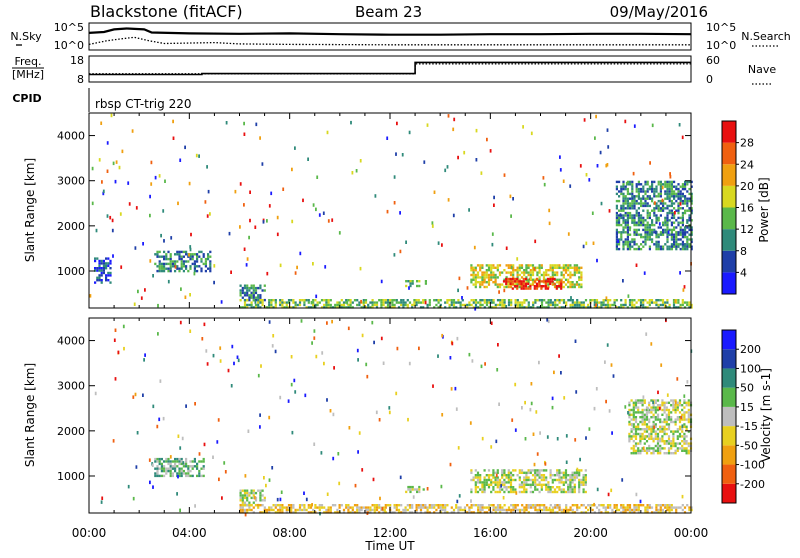 This screenshot has width=800, height=558. Describe the element at coordinates (729, 218) in the screenshot. I see `power-colorbar-swatch` at that location.